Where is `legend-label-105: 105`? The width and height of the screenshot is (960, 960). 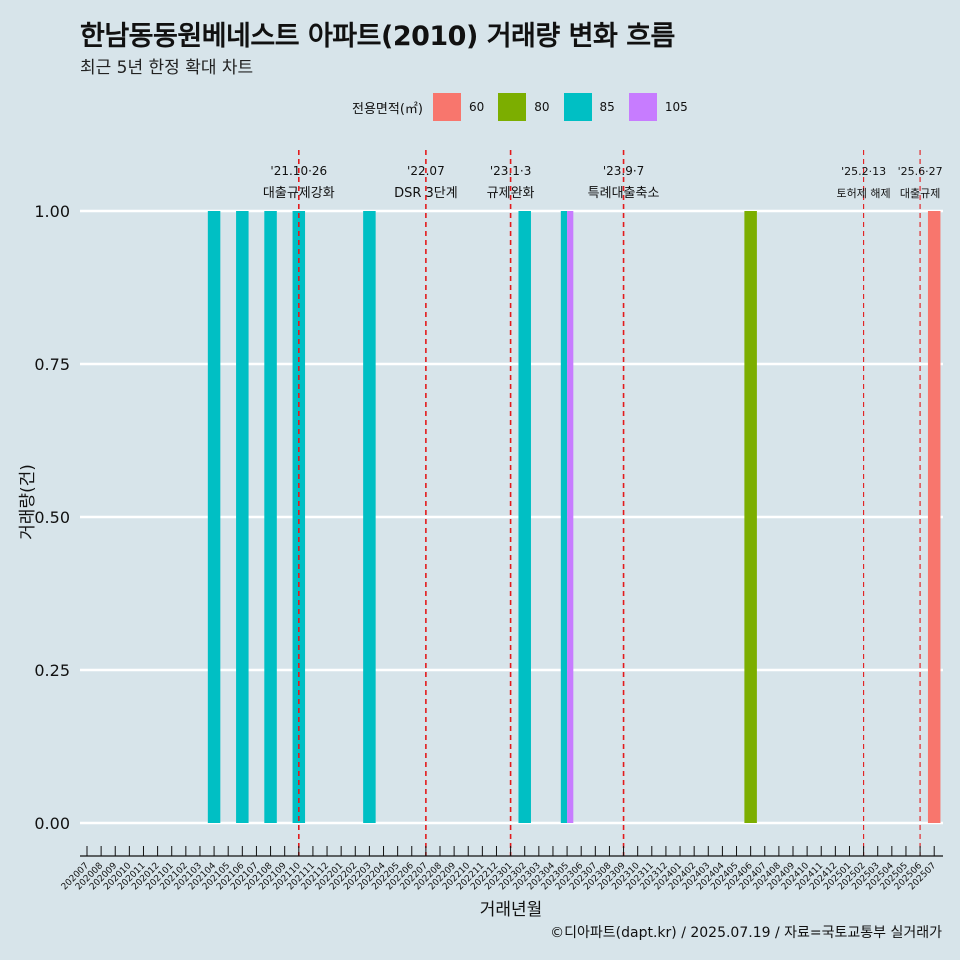
legend-label-105: 105 is located at coordinates (676, 107).